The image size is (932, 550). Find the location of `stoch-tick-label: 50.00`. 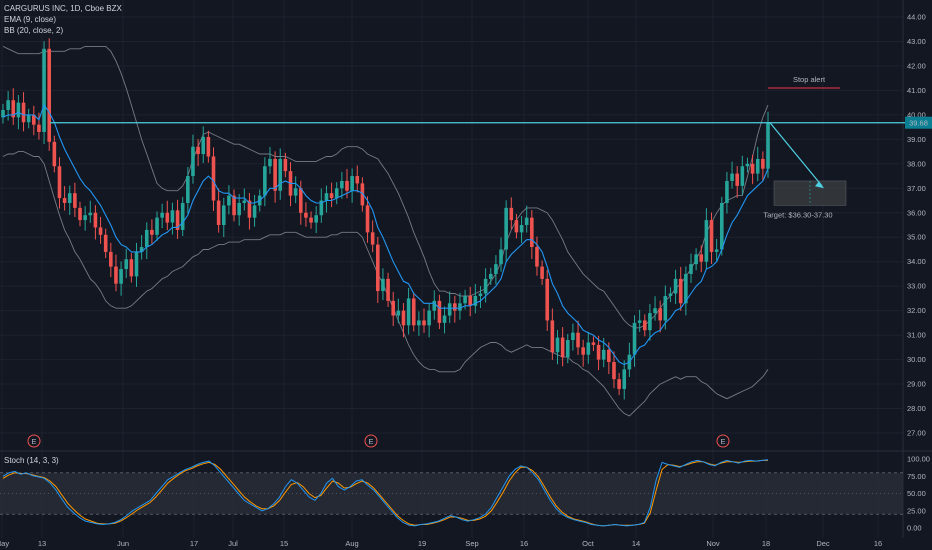

stoch-tick-label: 50.00 is located at coordinates (916, 493).